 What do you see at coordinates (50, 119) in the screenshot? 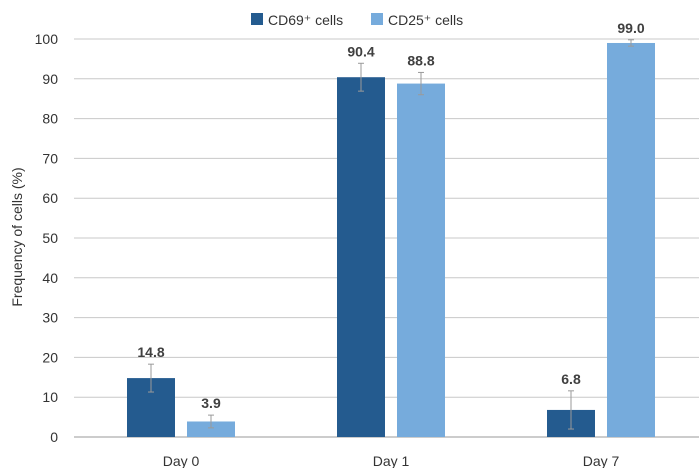
I see `y-tick-label: 80` at bounding box center [50, 119].